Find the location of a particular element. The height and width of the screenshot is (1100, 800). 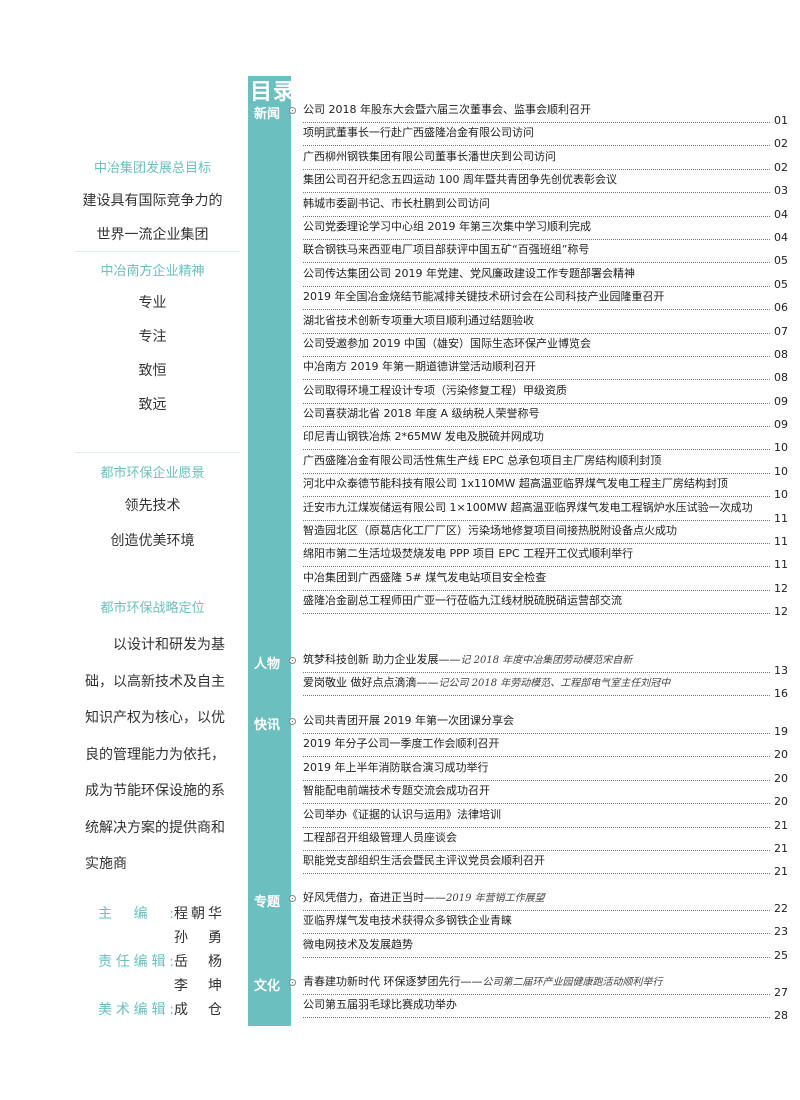

toc-entry: 公司取得环境工程设计专项（污染修复工程）甲级资质 09 is located at coordinates (545, 395).